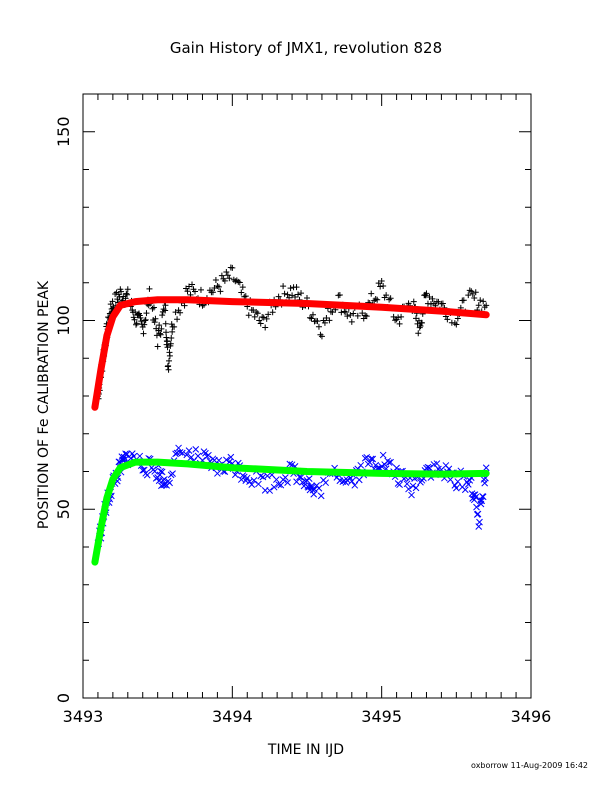  Describe the element at coordinates (63, 320) in the screenshot. I see `y-tick-label: 100` at that location.